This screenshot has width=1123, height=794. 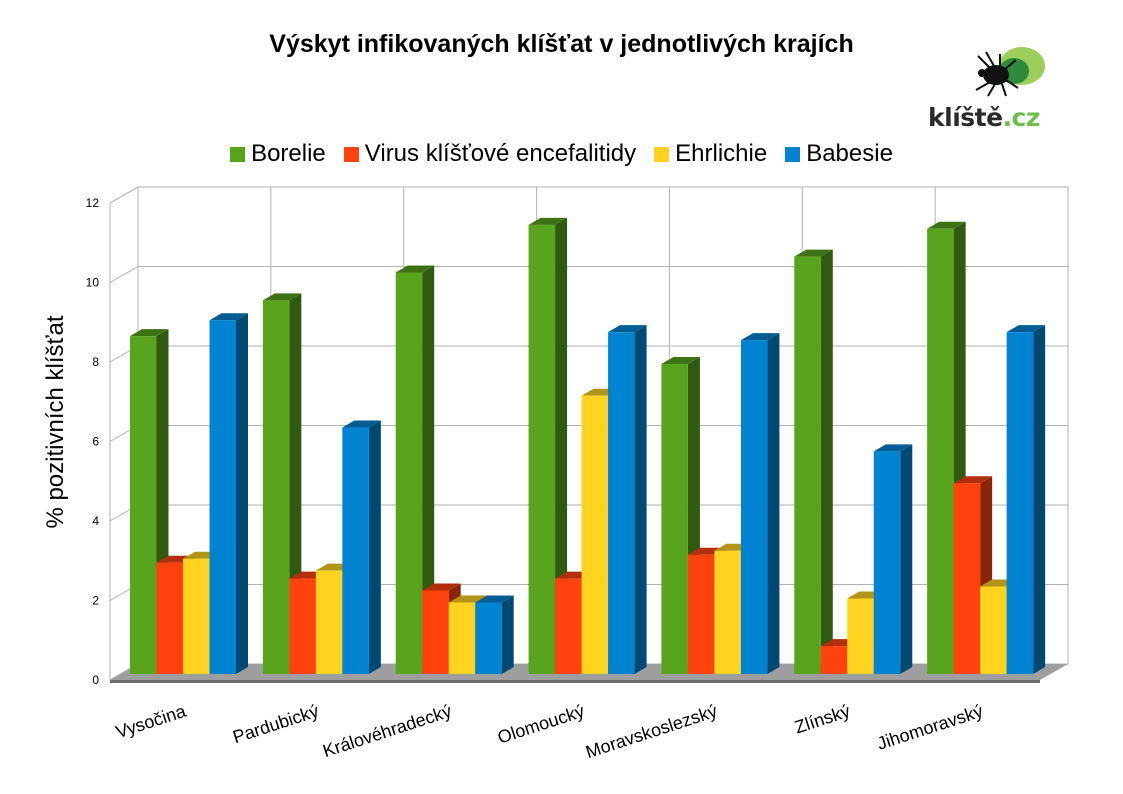 I want to click on x-tick-label: Moravskoslezský, so click(x=651, y=731).